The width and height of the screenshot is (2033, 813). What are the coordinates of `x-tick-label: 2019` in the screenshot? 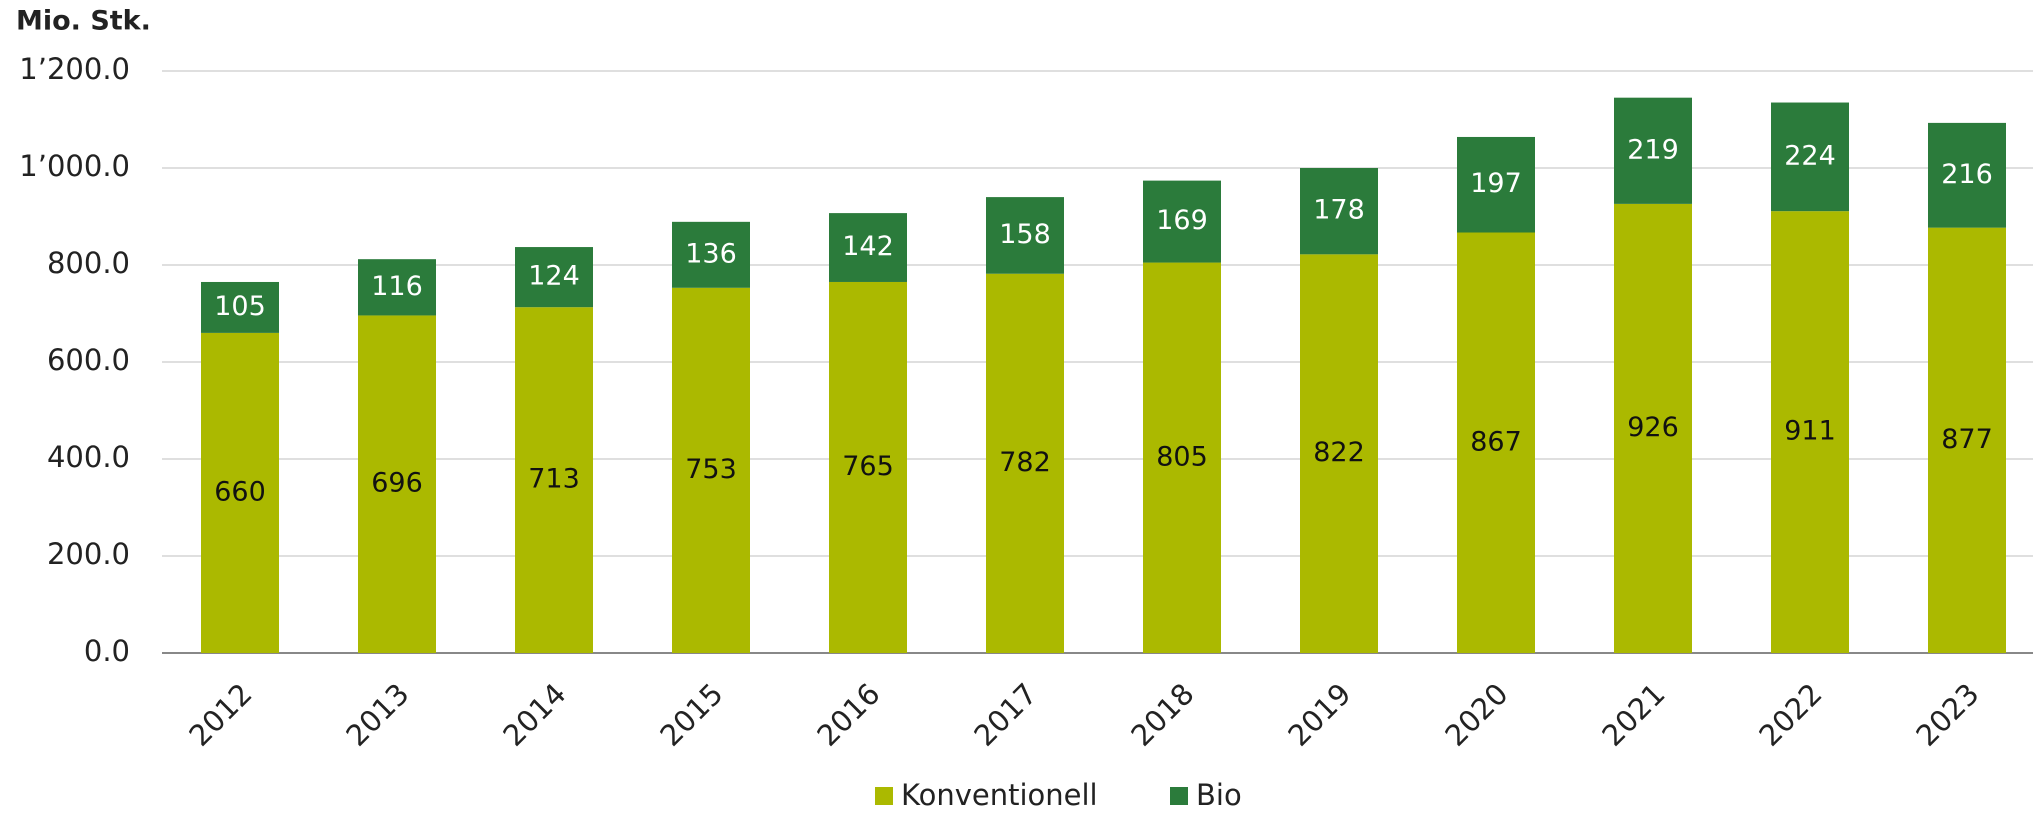 It's located at (1319, 715).